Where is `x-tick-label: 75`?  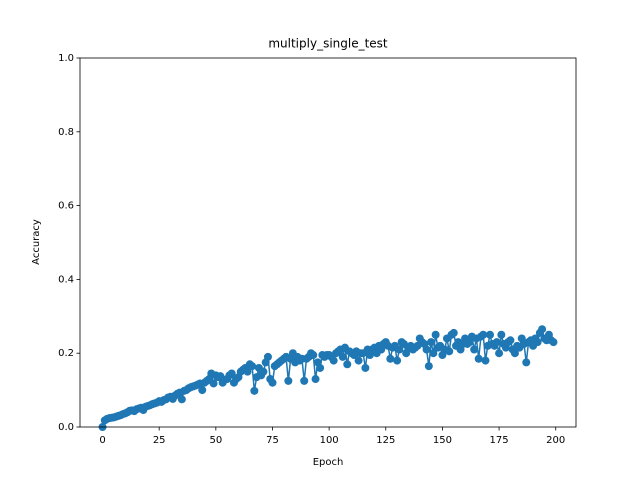 x-tick-label: 75 is located at coordinates (272, 440).